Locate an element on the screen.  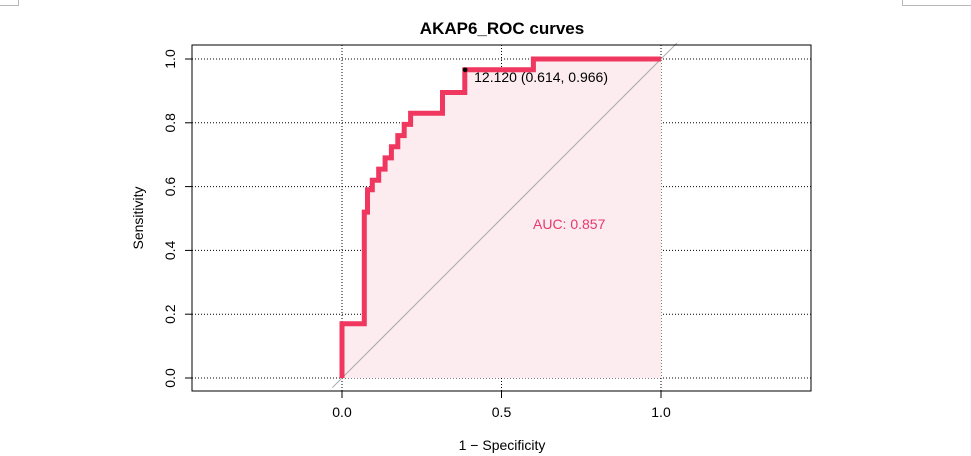
auc-label: AUC: 0.857 is located at coordinates (569, 224).